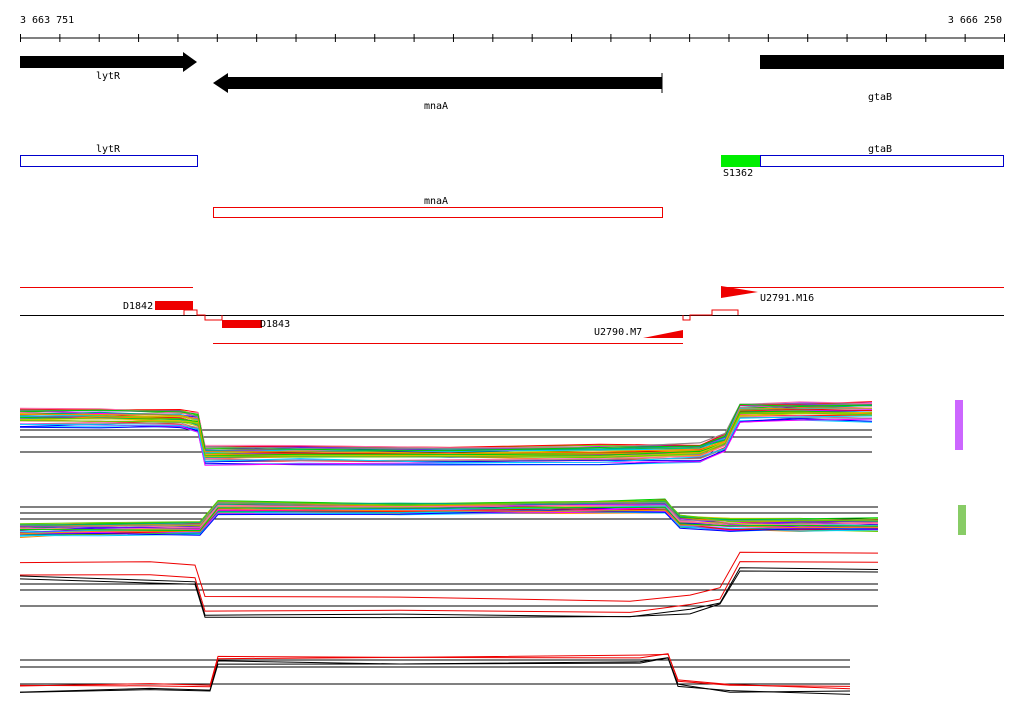  What do you see at coordinates (710, 315) in the screenshot?
I see `segment-step` at bounding box center [710, 315].